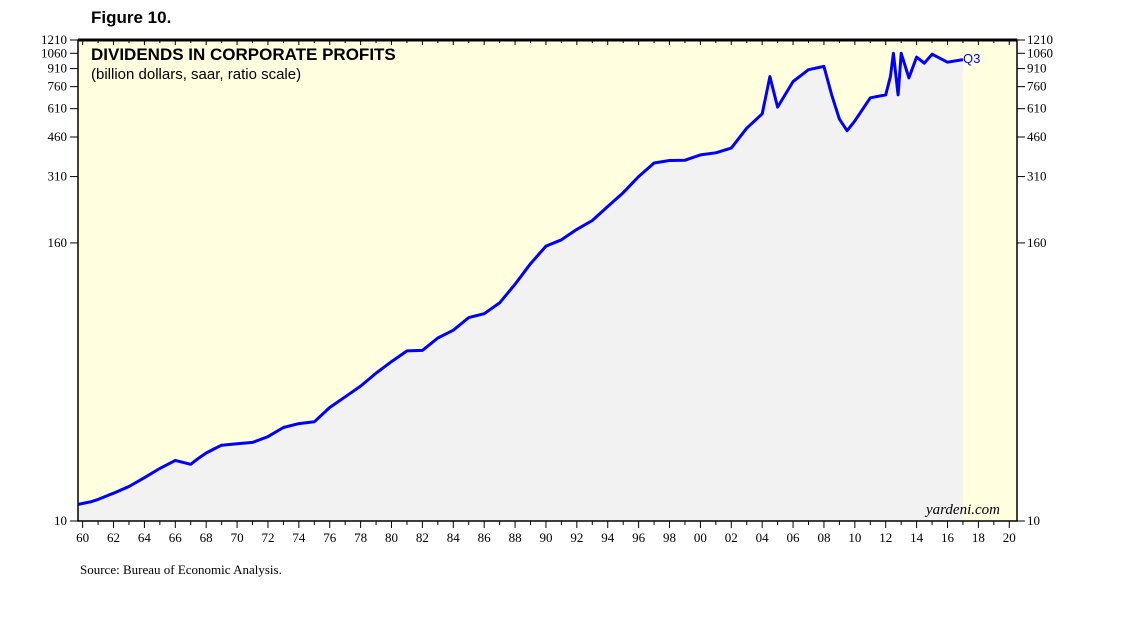 Image resolution: width=1138 pixels, height=621 pixels. Describe the element at coordinates (243, 54) in the screenshot. I see `chart-title: DIVIDENDS IN CORPORATE PROFITS` at that location.